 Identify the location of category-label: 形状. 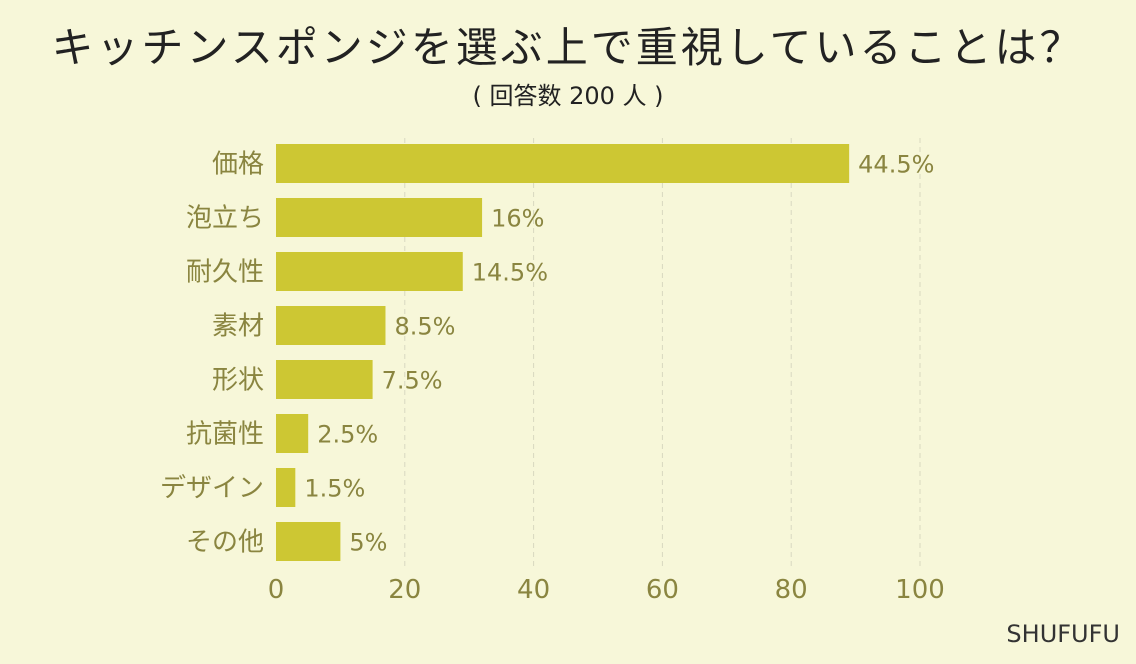
(238, 381).